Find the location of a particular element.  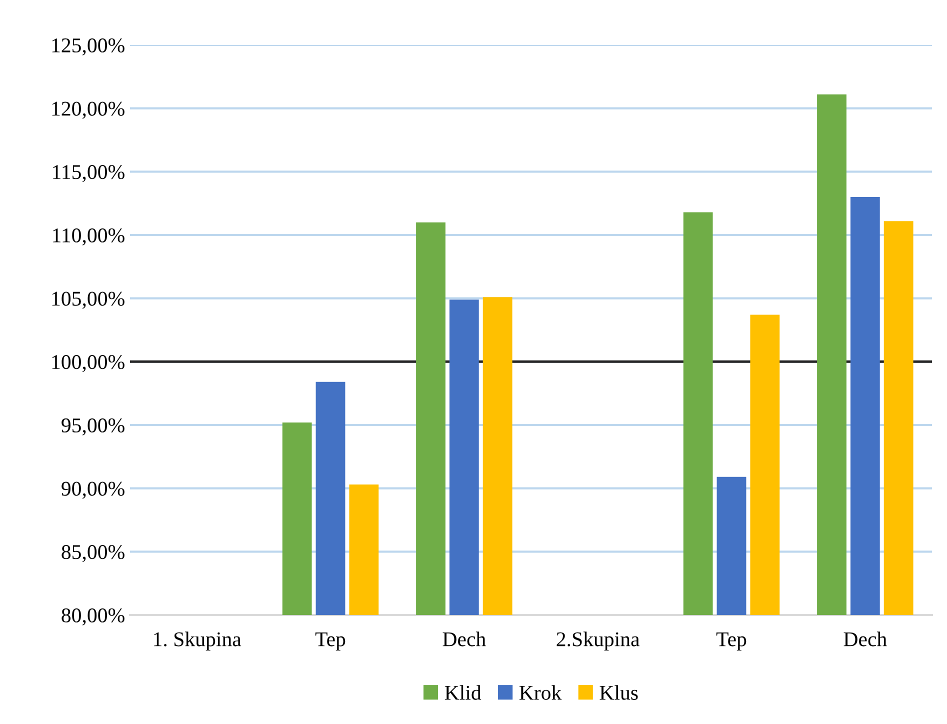

y-tick-label: 105,00% is located at coordinates (88, 300).